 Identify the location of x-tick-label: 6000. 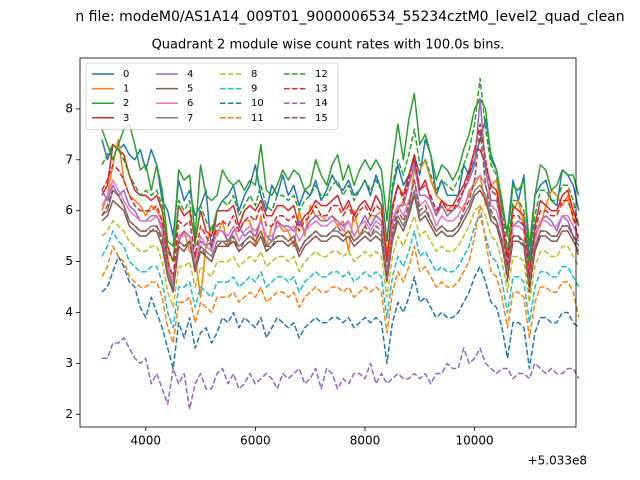
(255, 441).